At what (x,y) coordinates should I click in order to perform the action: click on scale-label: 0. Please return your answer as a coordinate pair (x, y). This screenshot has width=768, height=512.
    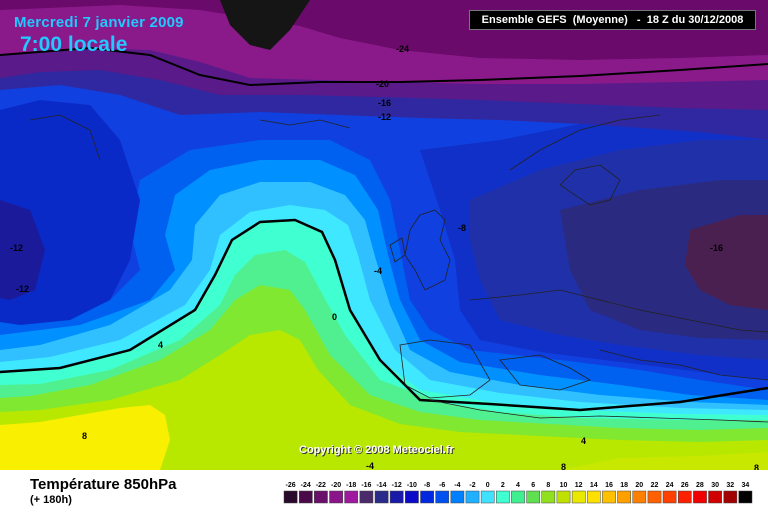
    Looking at the image, I should click on (488, 485).